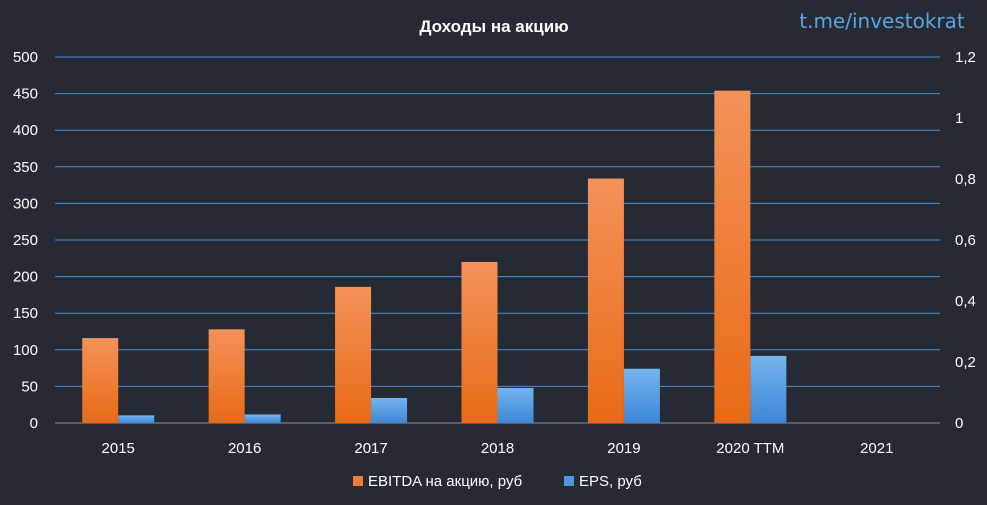 This screenshot has height=505, width=987. I want to click on y-right-tick-label: 0, so click(959, 423).